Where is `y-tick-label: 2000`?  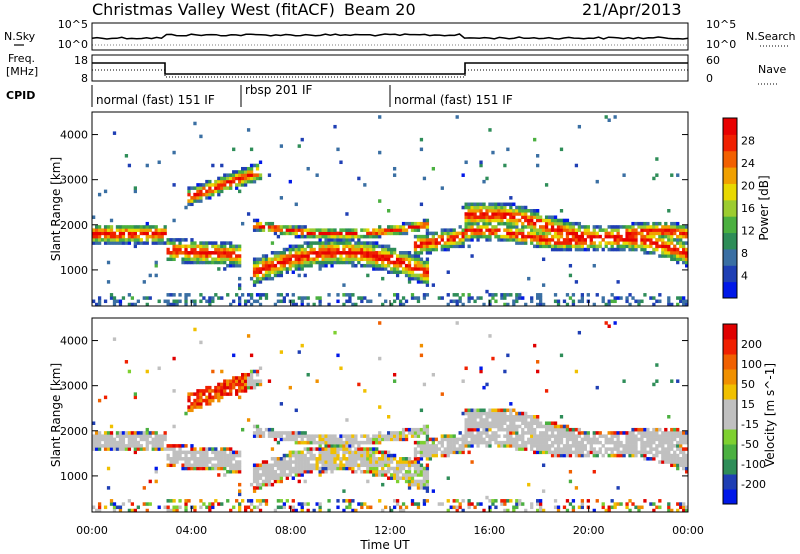
y-tick-label: 2000 is located at coordinates (74, 225).